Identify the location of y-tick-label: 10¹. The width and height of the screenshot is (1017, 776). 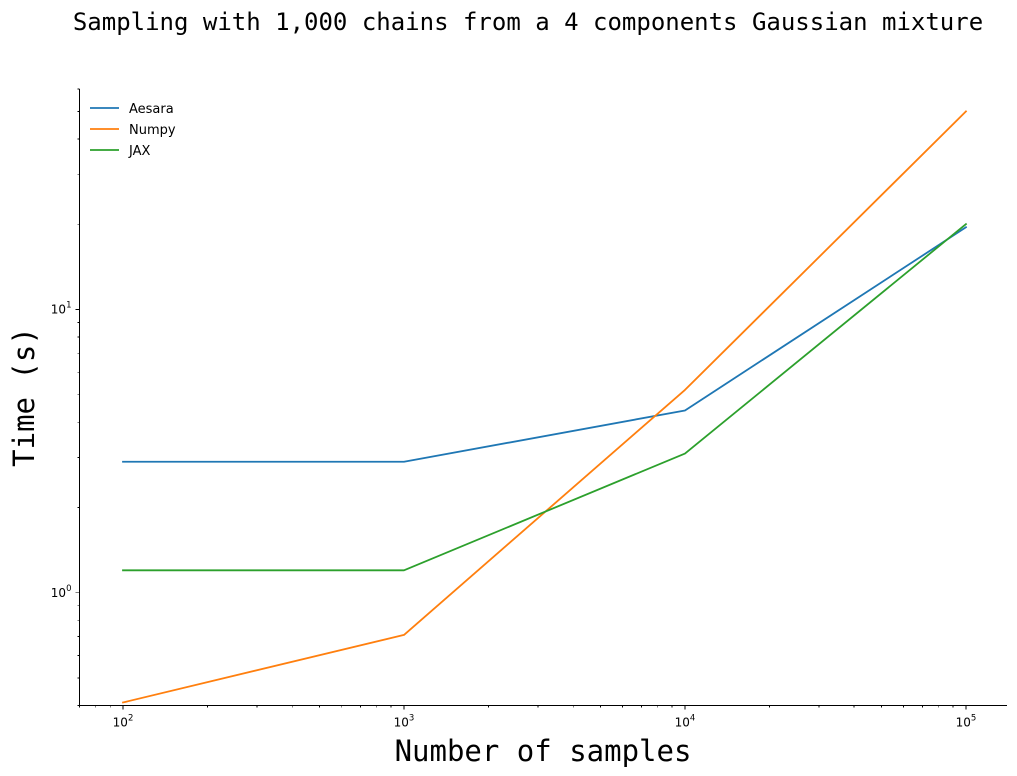
(61, 308).